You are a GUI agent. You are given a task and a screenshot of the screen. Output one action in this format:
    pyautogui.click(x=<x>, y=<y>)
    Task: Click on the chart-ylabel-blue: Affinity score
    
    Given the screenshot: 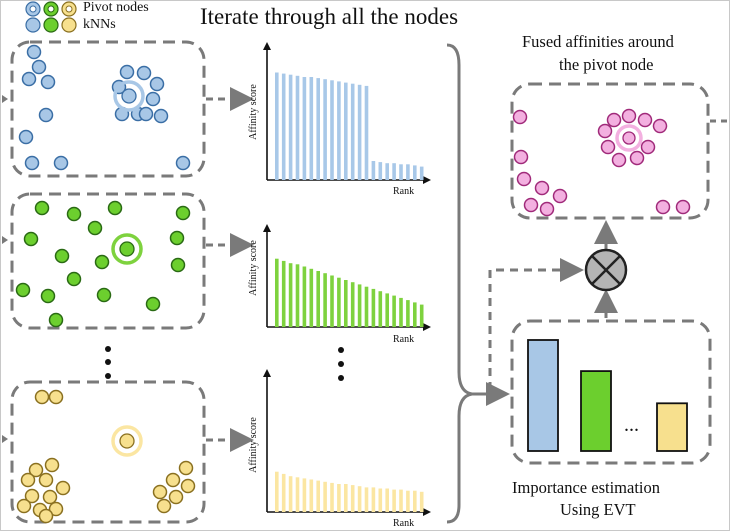 What is the action you would take?
    pyautogui.click(x=253, y=112)
    